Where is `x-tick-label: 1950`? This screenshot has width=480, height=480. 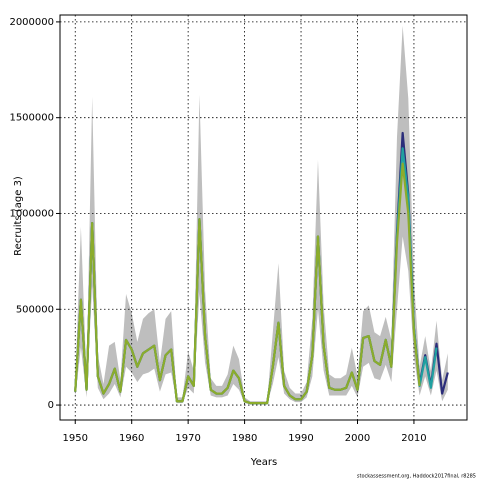 x-tick-label: 1950 is located at coordinates (75, 438).